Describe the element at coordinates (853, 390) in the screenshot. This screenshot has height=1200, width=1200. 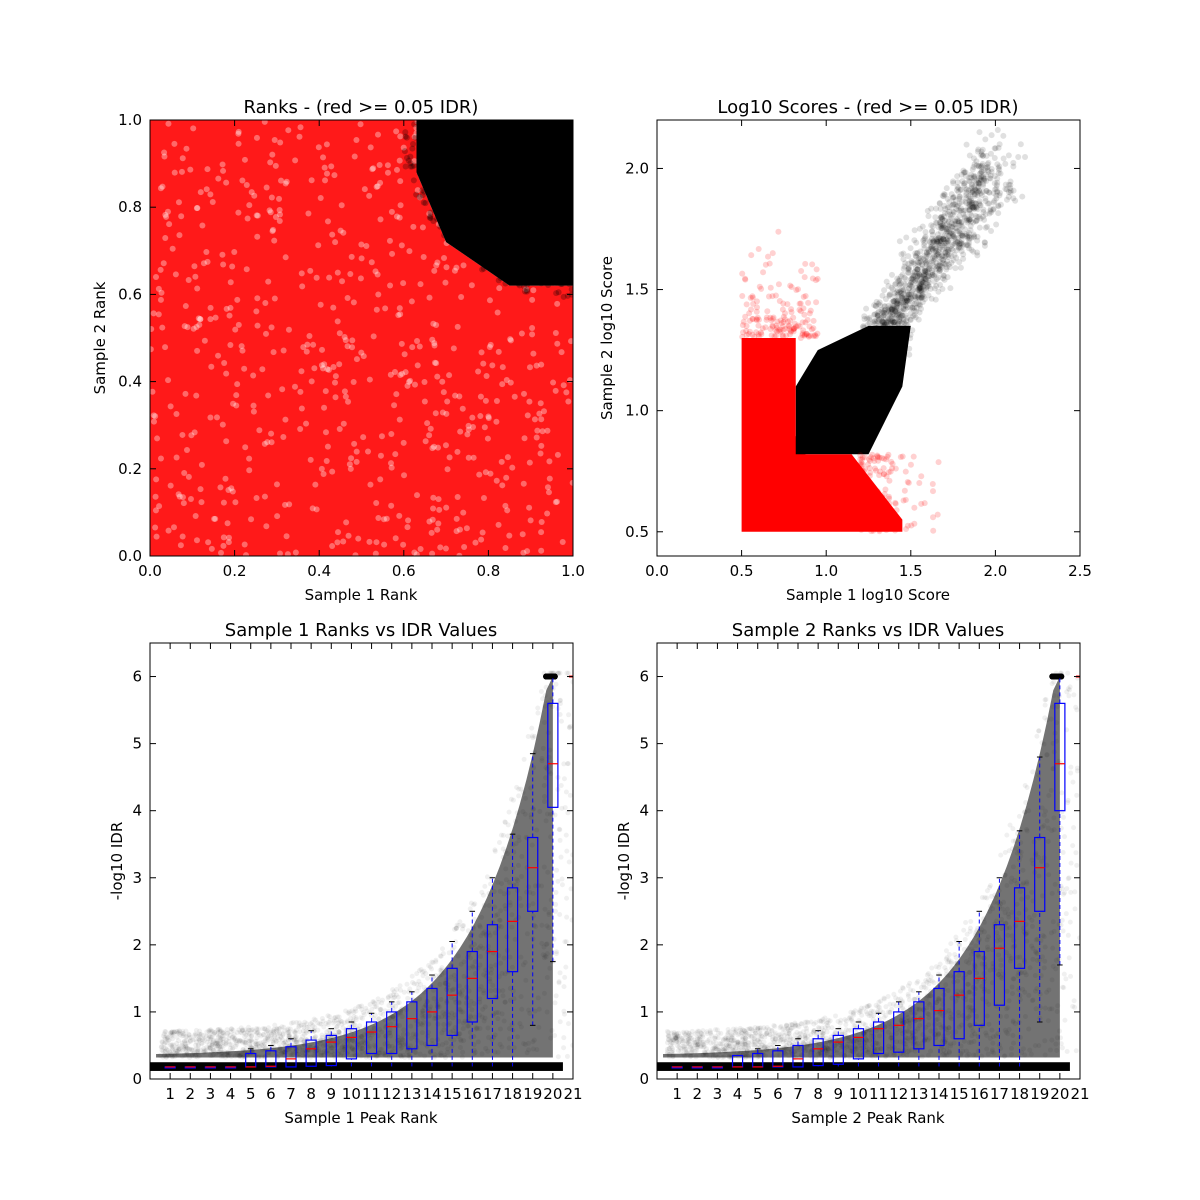
I see `scores-black-core` at that location.